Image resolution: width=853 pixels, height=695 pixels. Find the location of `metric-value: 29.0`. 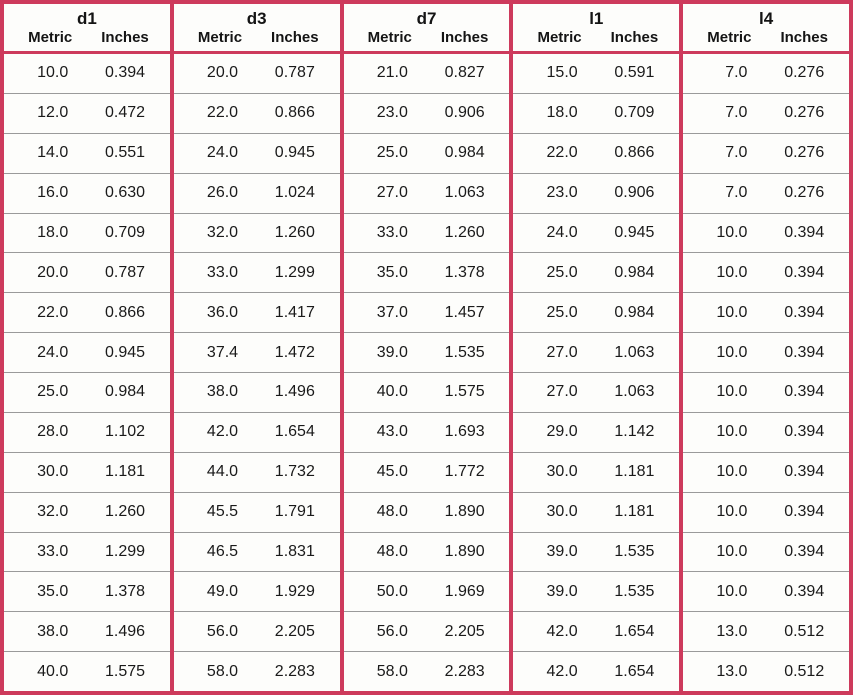

metric-value: 29.0 is located at coordinates (562, 432).